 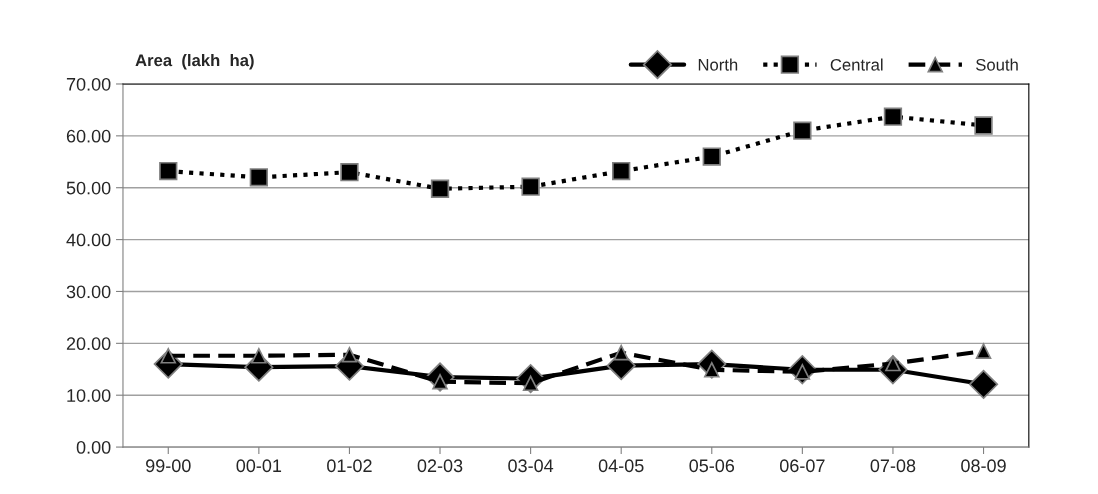 I want to click on legend-label: South, so click(x=997, y=64).